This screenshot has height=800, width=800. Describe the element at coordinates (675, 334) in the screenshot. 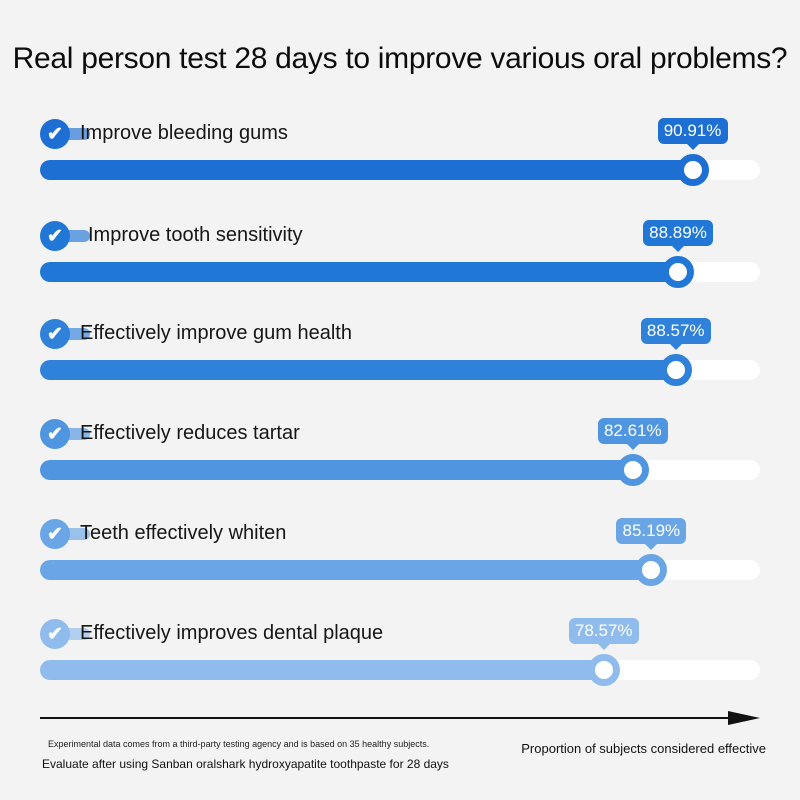

I see `value-badge: 88.57%` at that location.